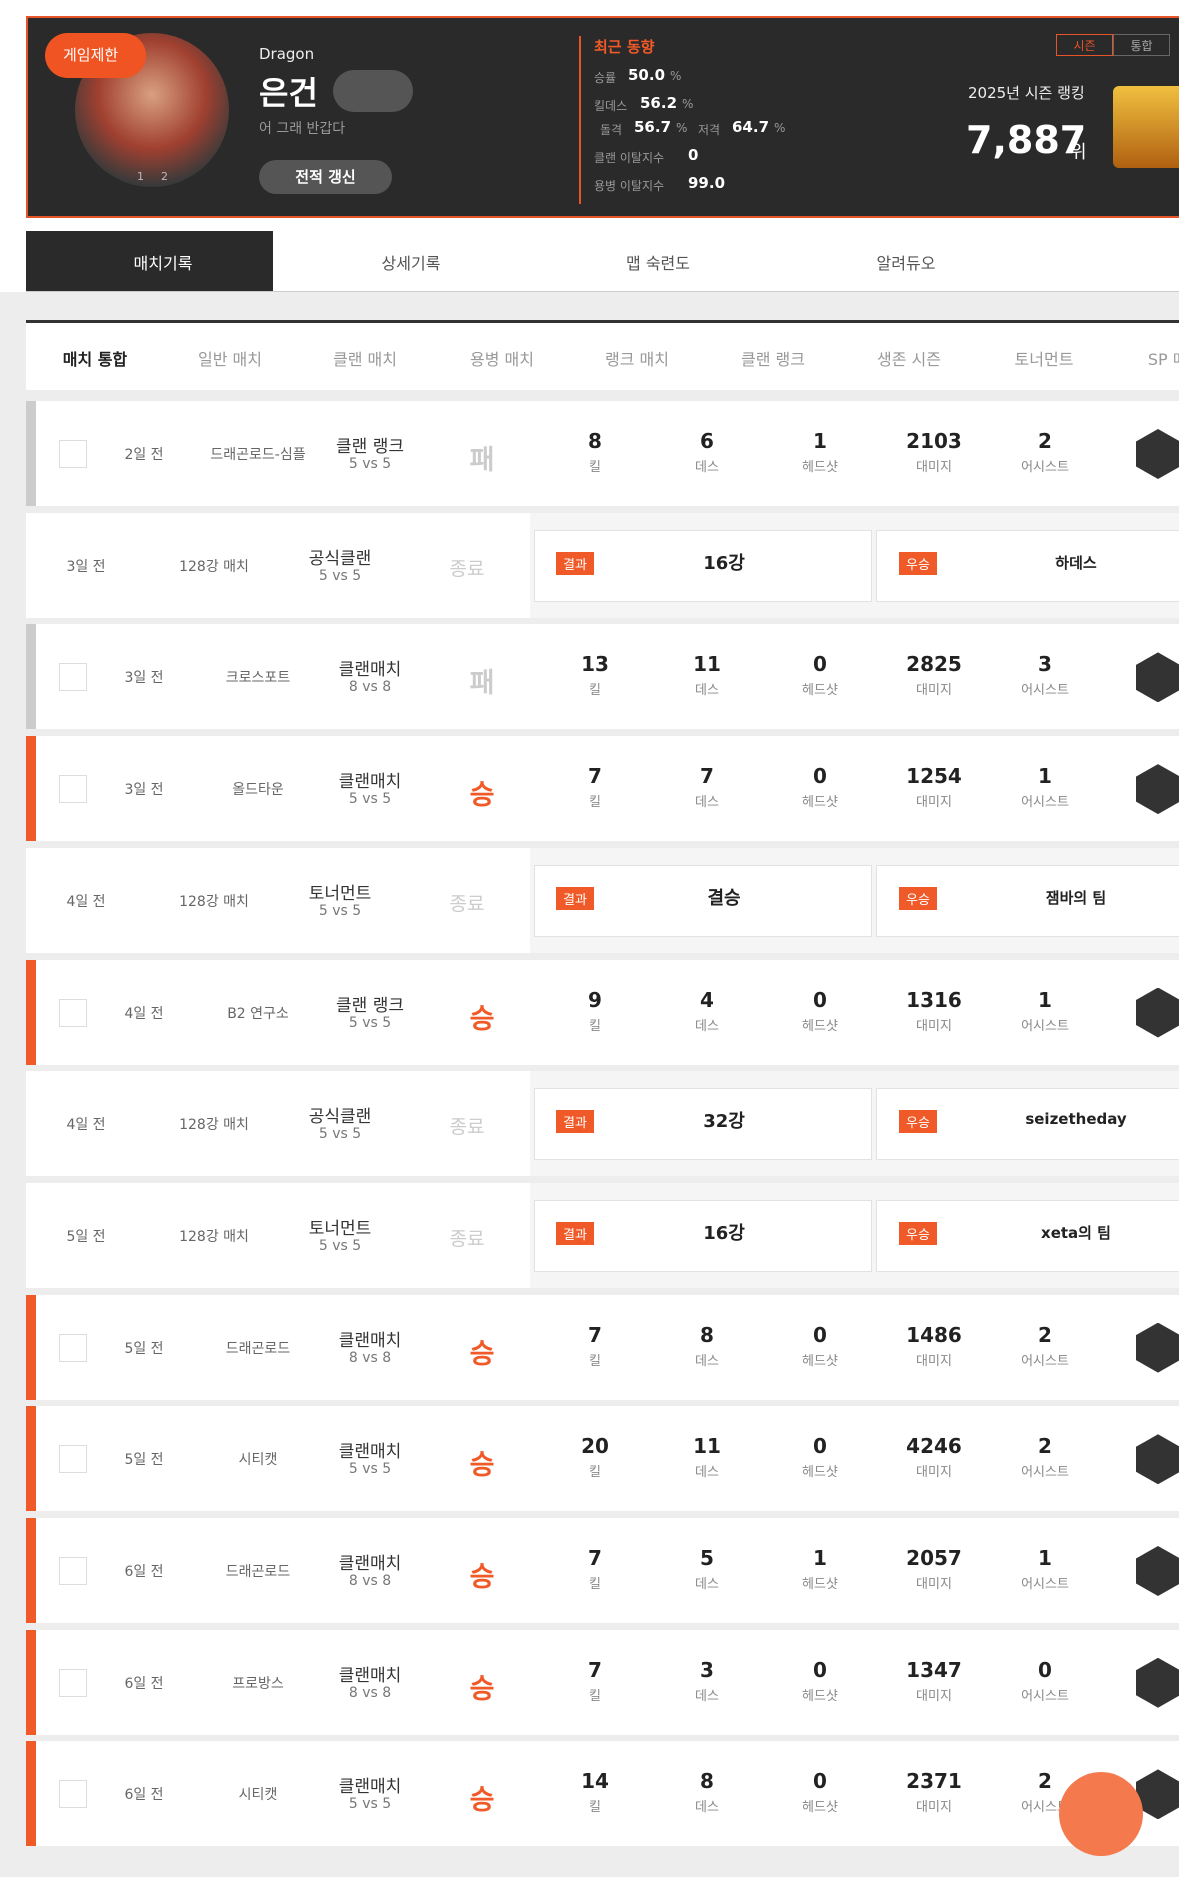 The width and height of the screenshot is (1179, 1877). Describe the element at coordinates (467, 1127) in the screenshot. I see `result: 종료` at that location.